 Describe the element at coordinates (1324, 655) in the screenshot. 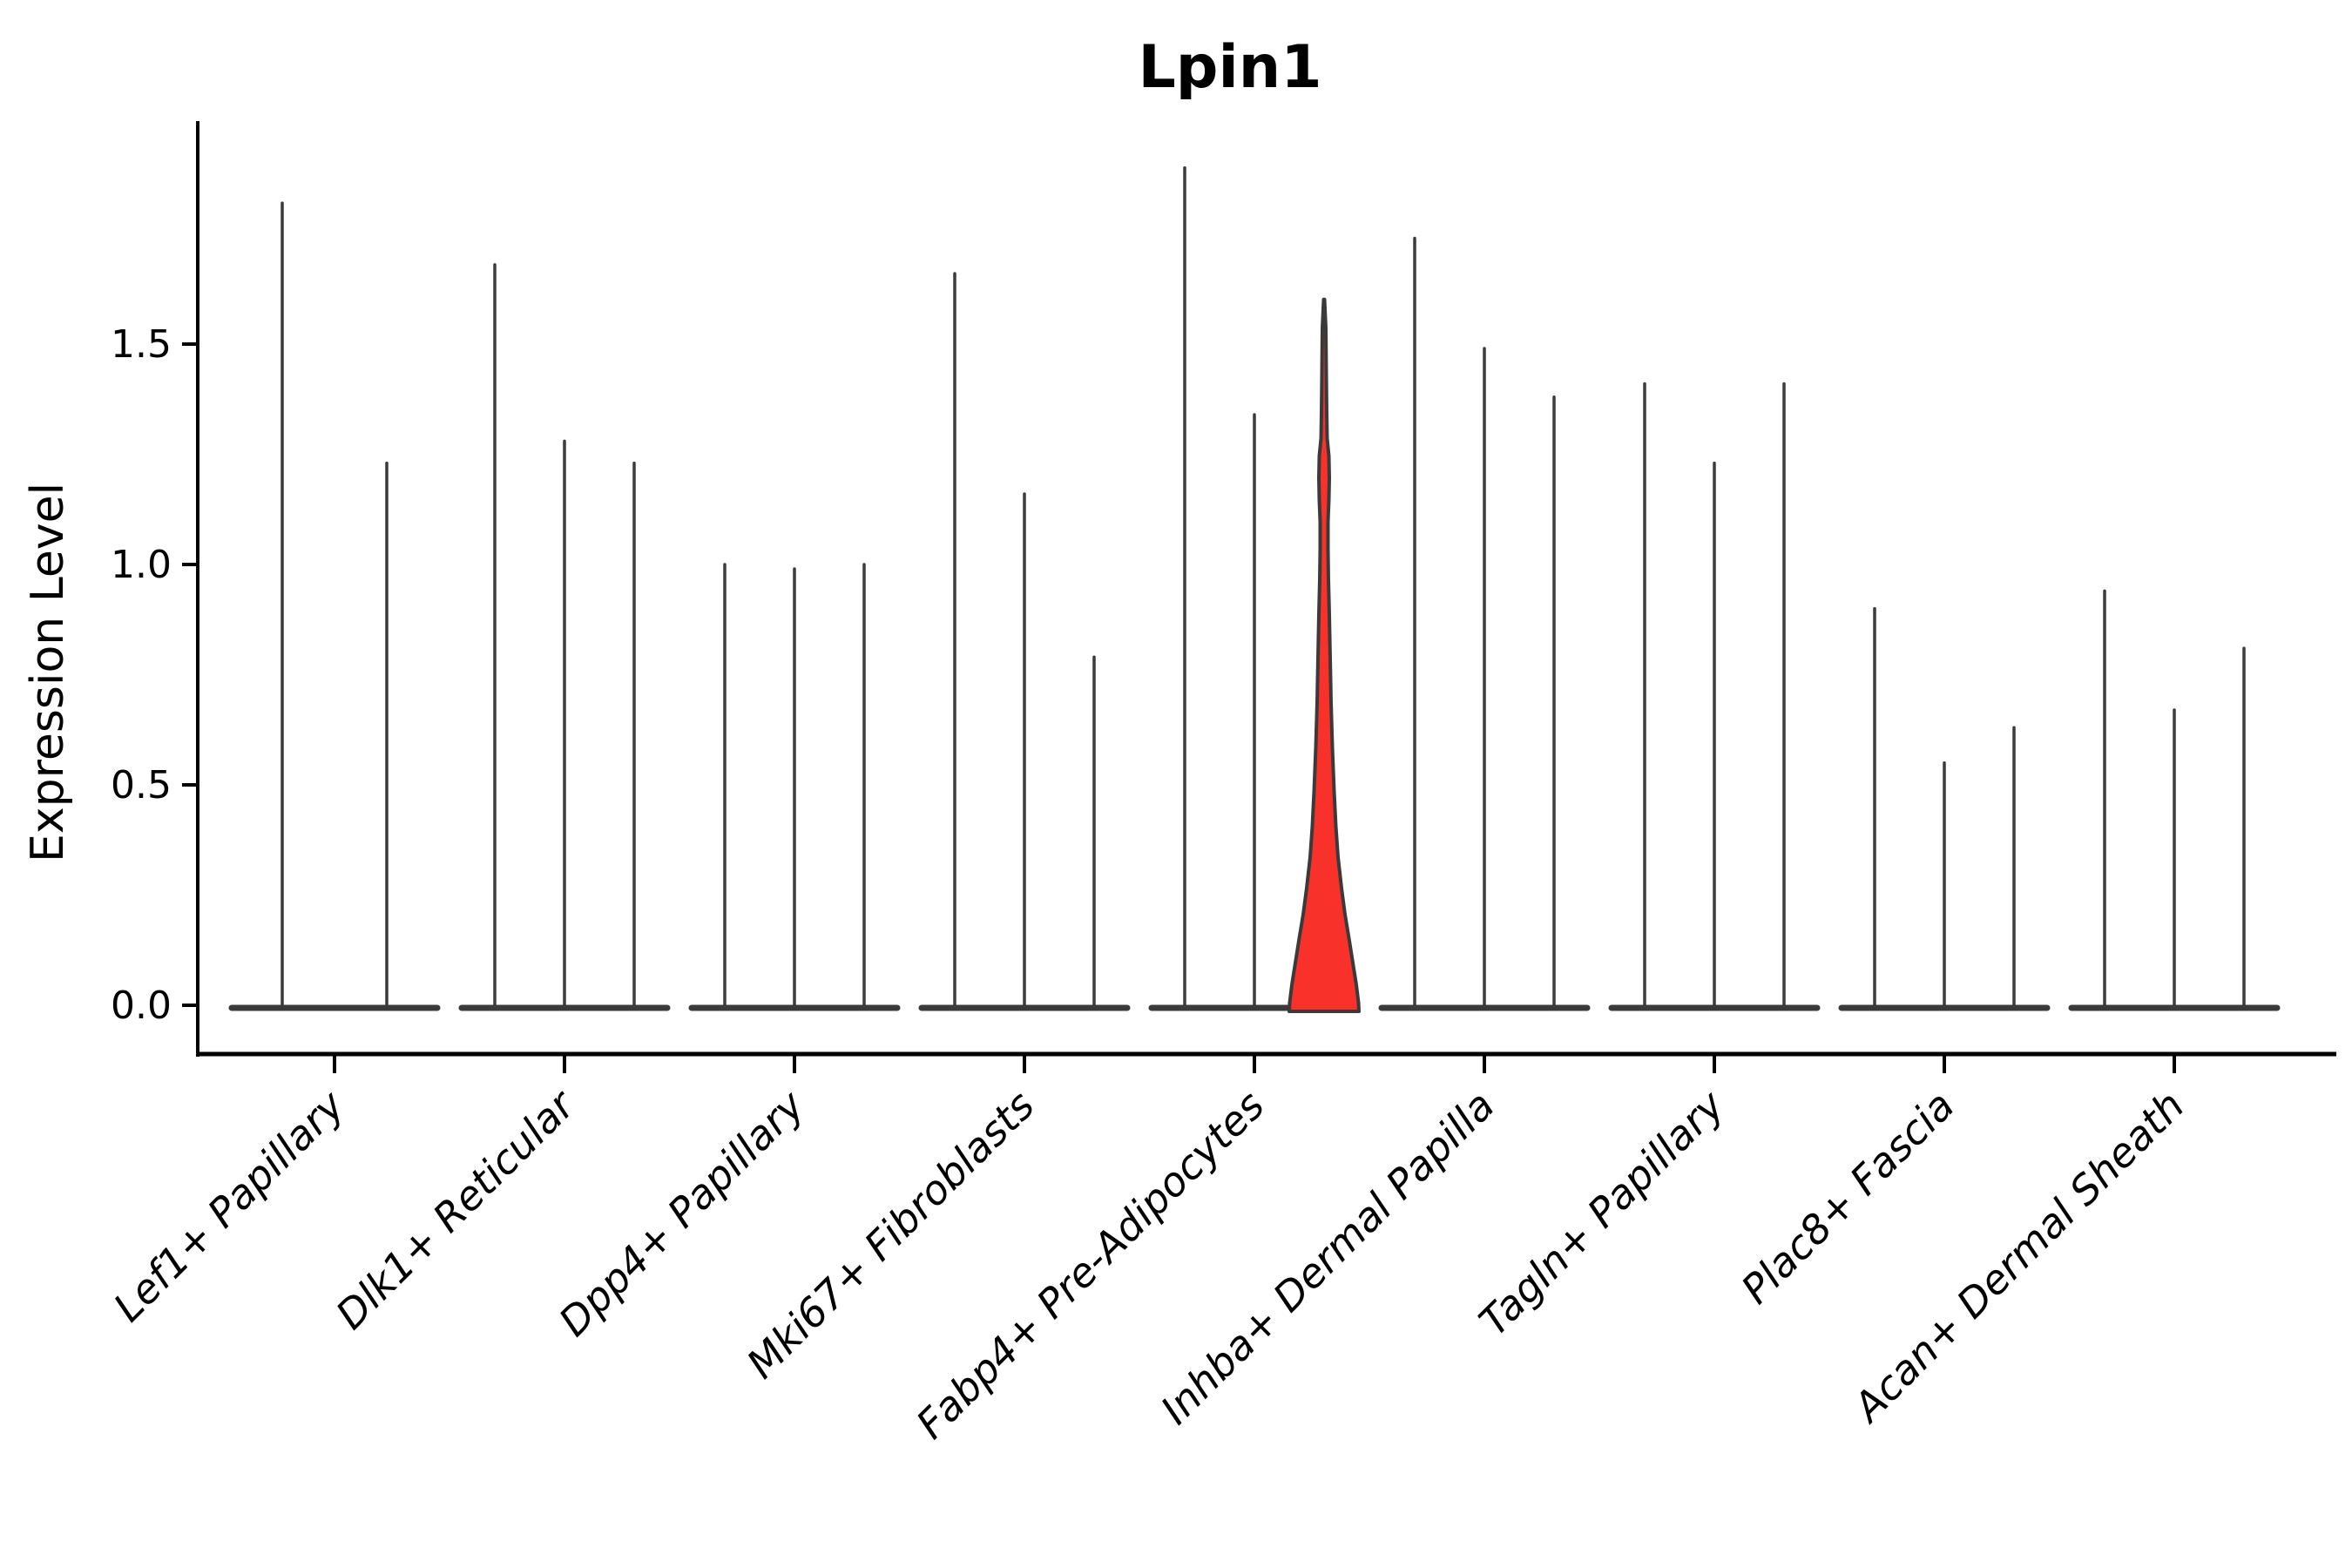

I see `highlighted-violin` at that location.